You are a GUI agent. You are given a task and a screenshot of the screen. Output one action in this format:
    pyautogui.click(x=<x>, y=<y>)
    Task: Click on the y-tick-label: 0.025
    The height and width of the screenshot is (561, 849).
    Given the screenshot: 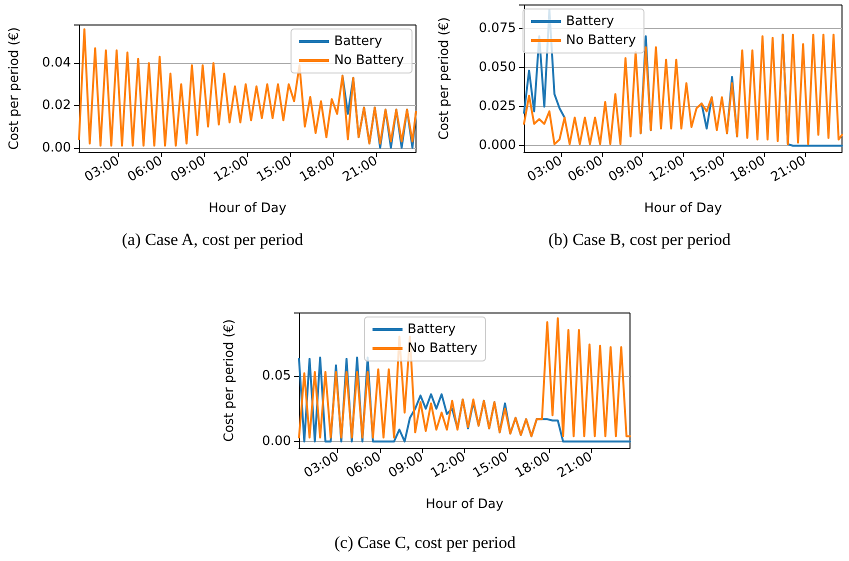 What is the action you would take?
    pyautogui.click(x=497, y=106)
    